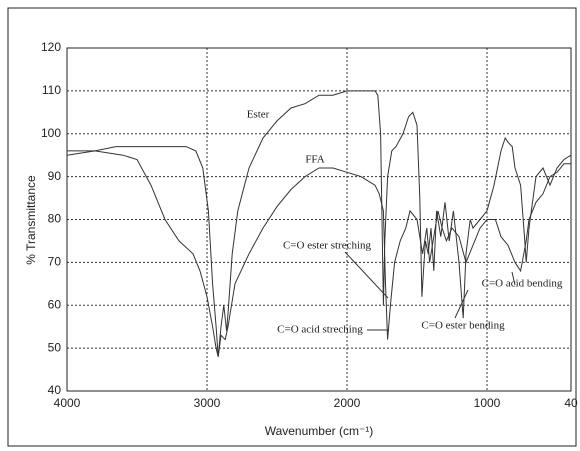  What do you see at coordinates (258, 115) in the screenshot?
I see `series-label: Ester` at bounding box center [258, 115].